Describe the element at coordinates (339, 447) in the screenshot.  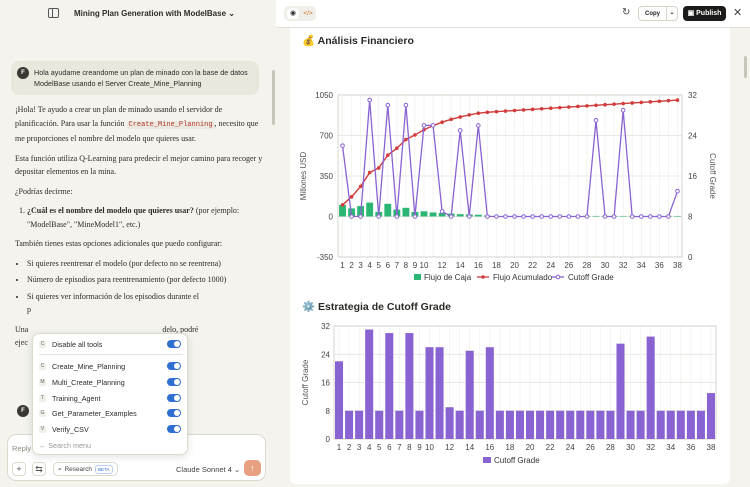
I see `x-tick-label: 1` at that location.